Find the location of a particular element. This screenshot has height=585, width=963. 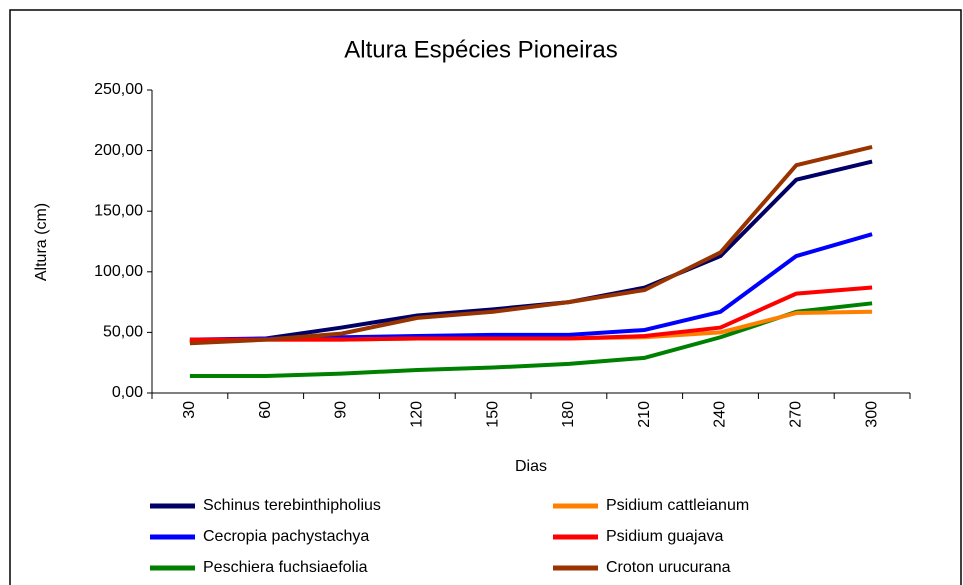

legend-label: Peschiera fuchsiaefolia is located at coordinates (285, 567).